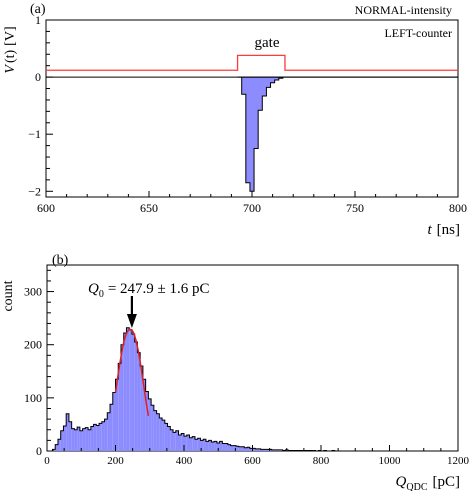  Describe the element at coordinates (418, 33) in the screenshot. I see `annotation-counter: LEFT-counter` at that location.